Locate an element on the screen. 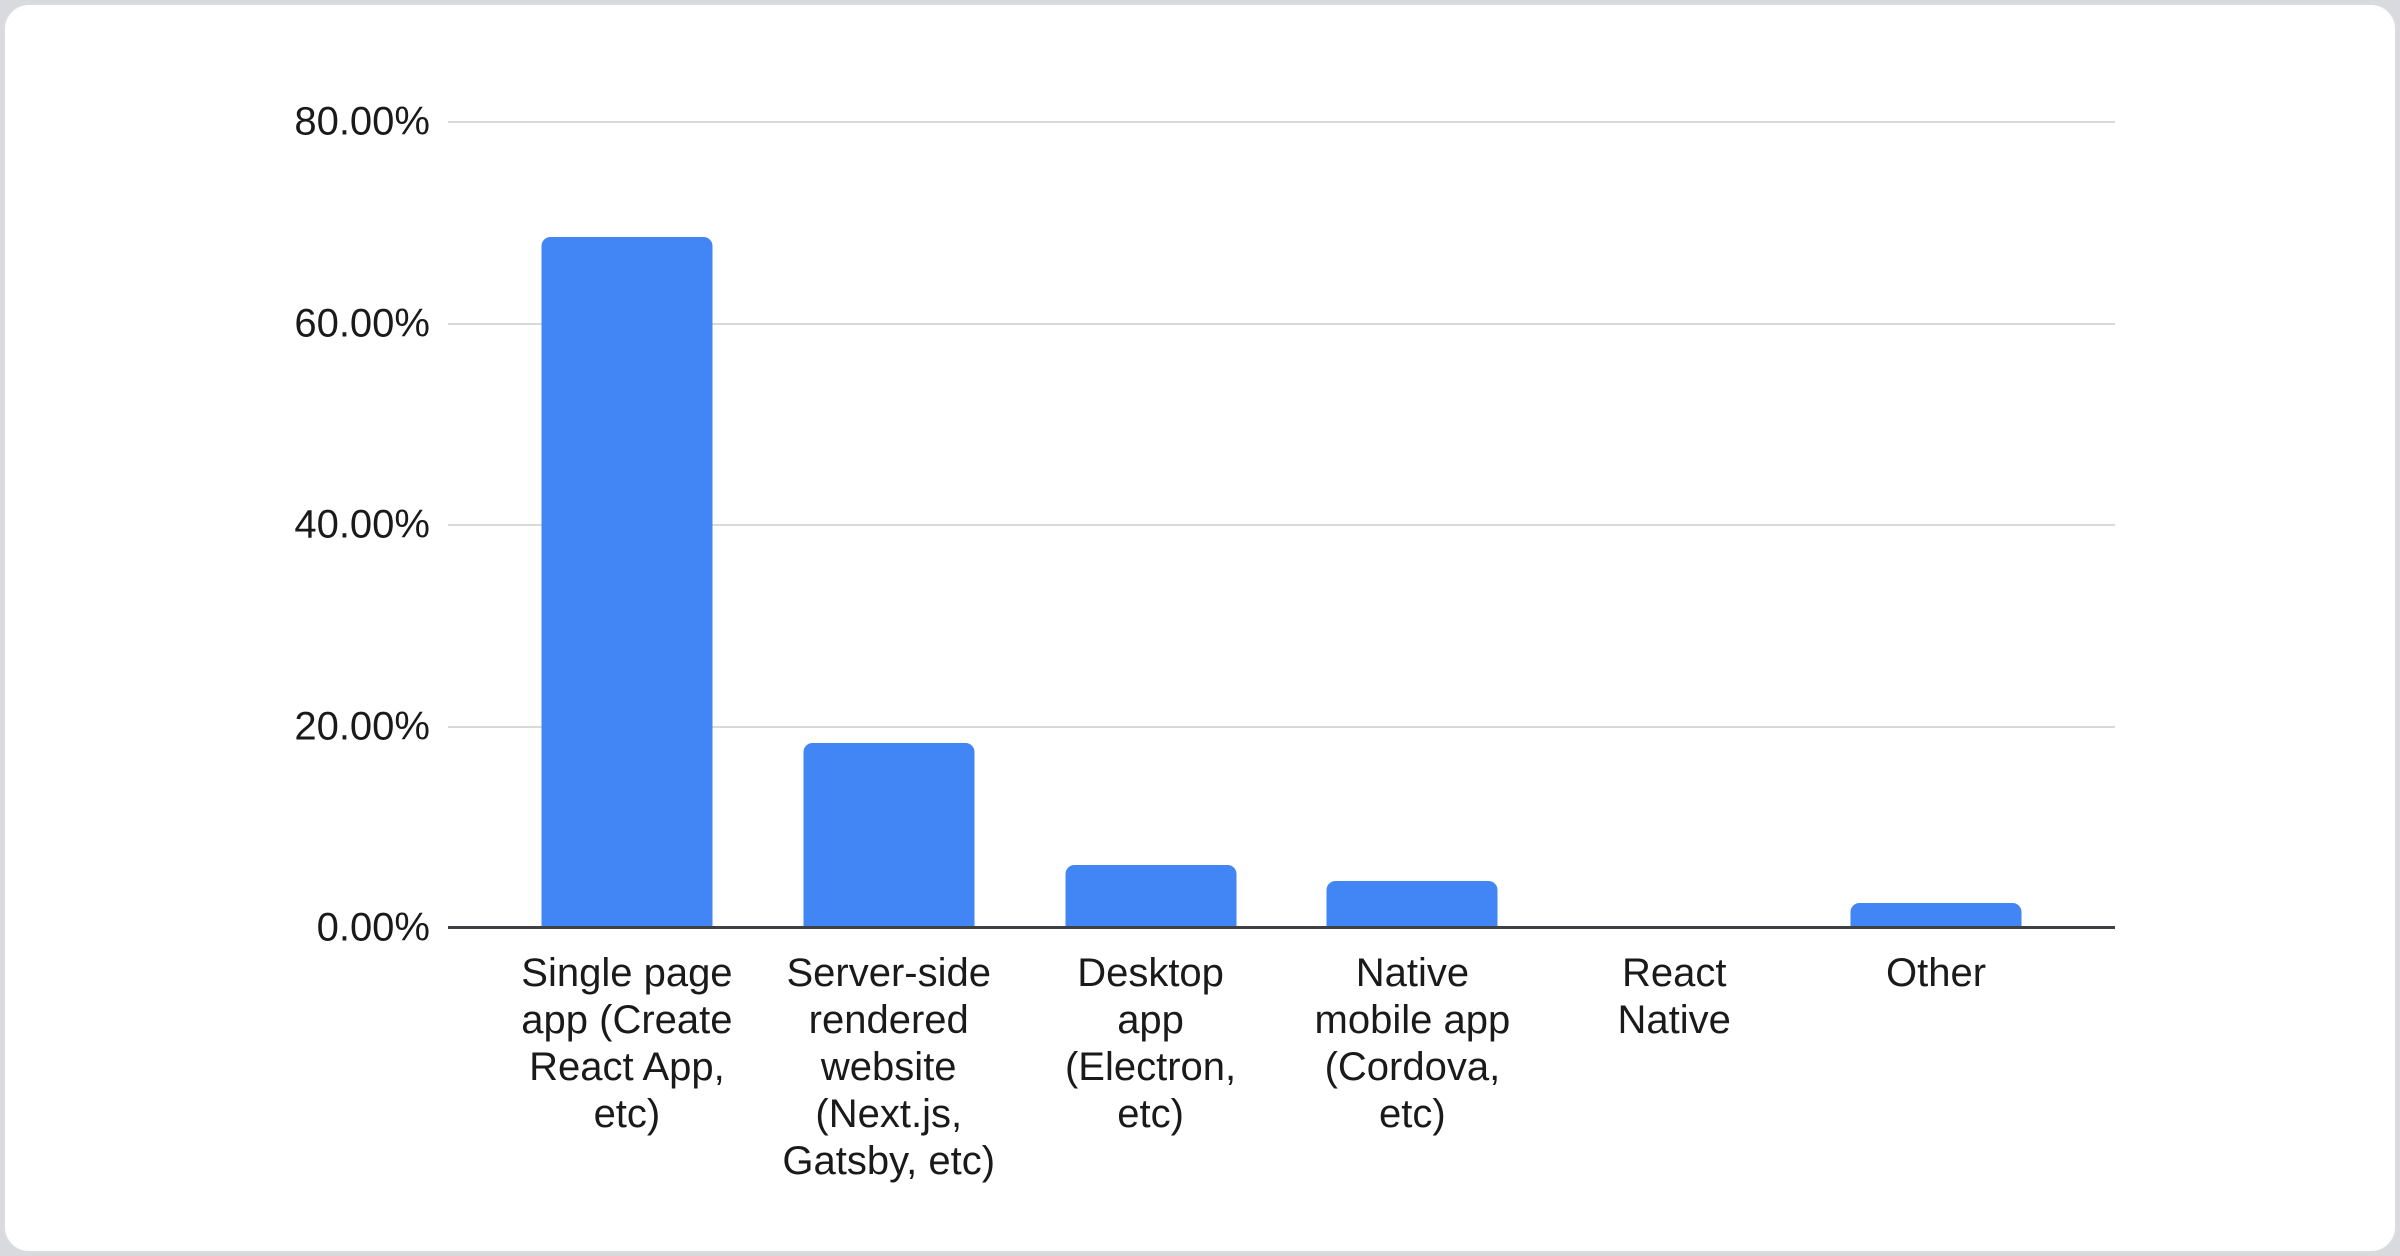 This screenshot has width=2400, height=1256. y-axis-ticks: 0.00% 20.00% 40.00% 60.00% 80.00% is located at coordinates (217, 525).